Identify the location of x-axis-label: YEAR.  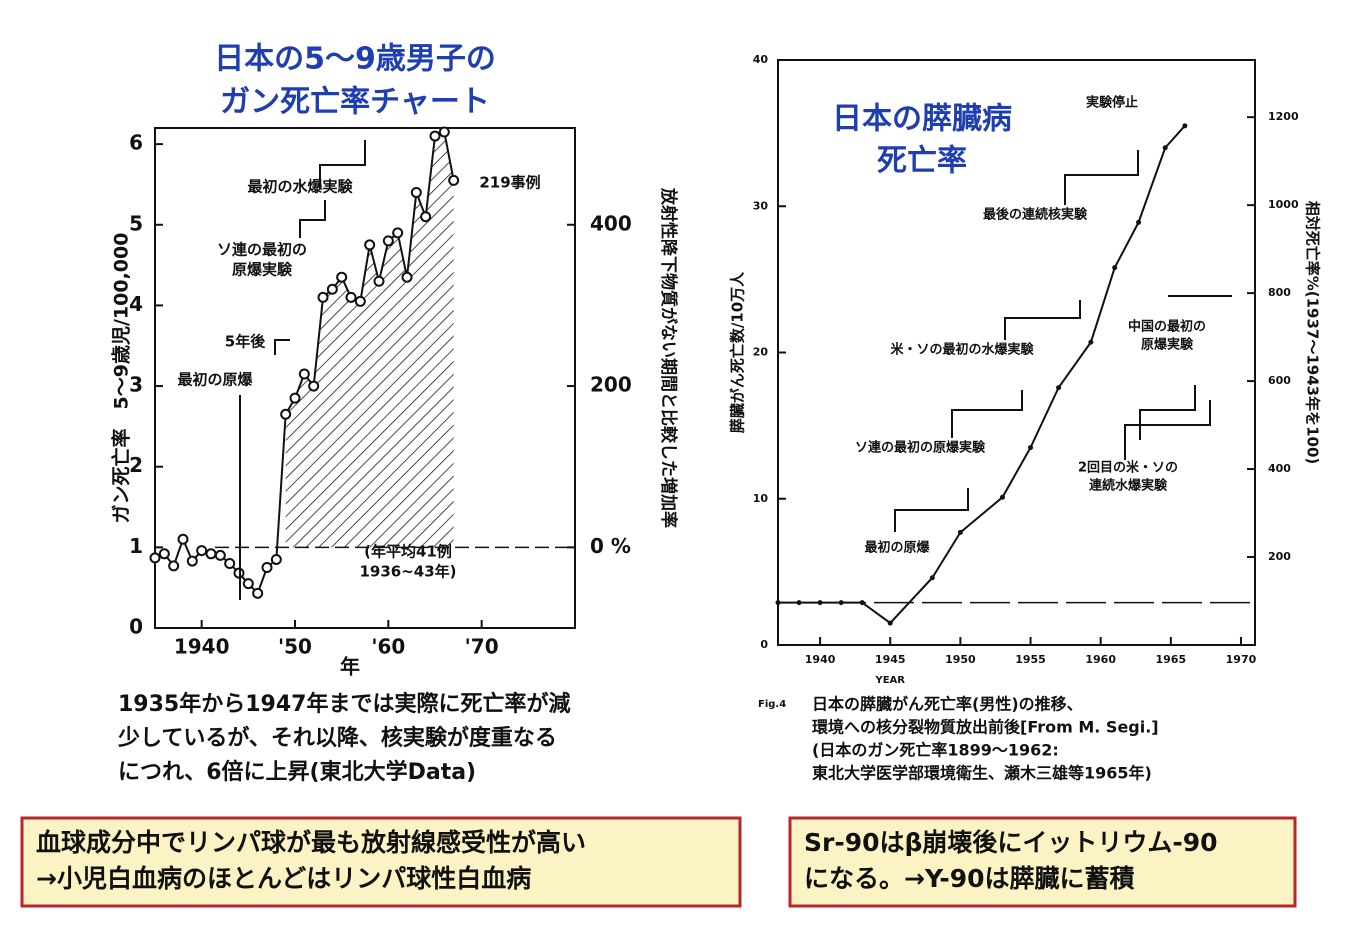
(889, 680).